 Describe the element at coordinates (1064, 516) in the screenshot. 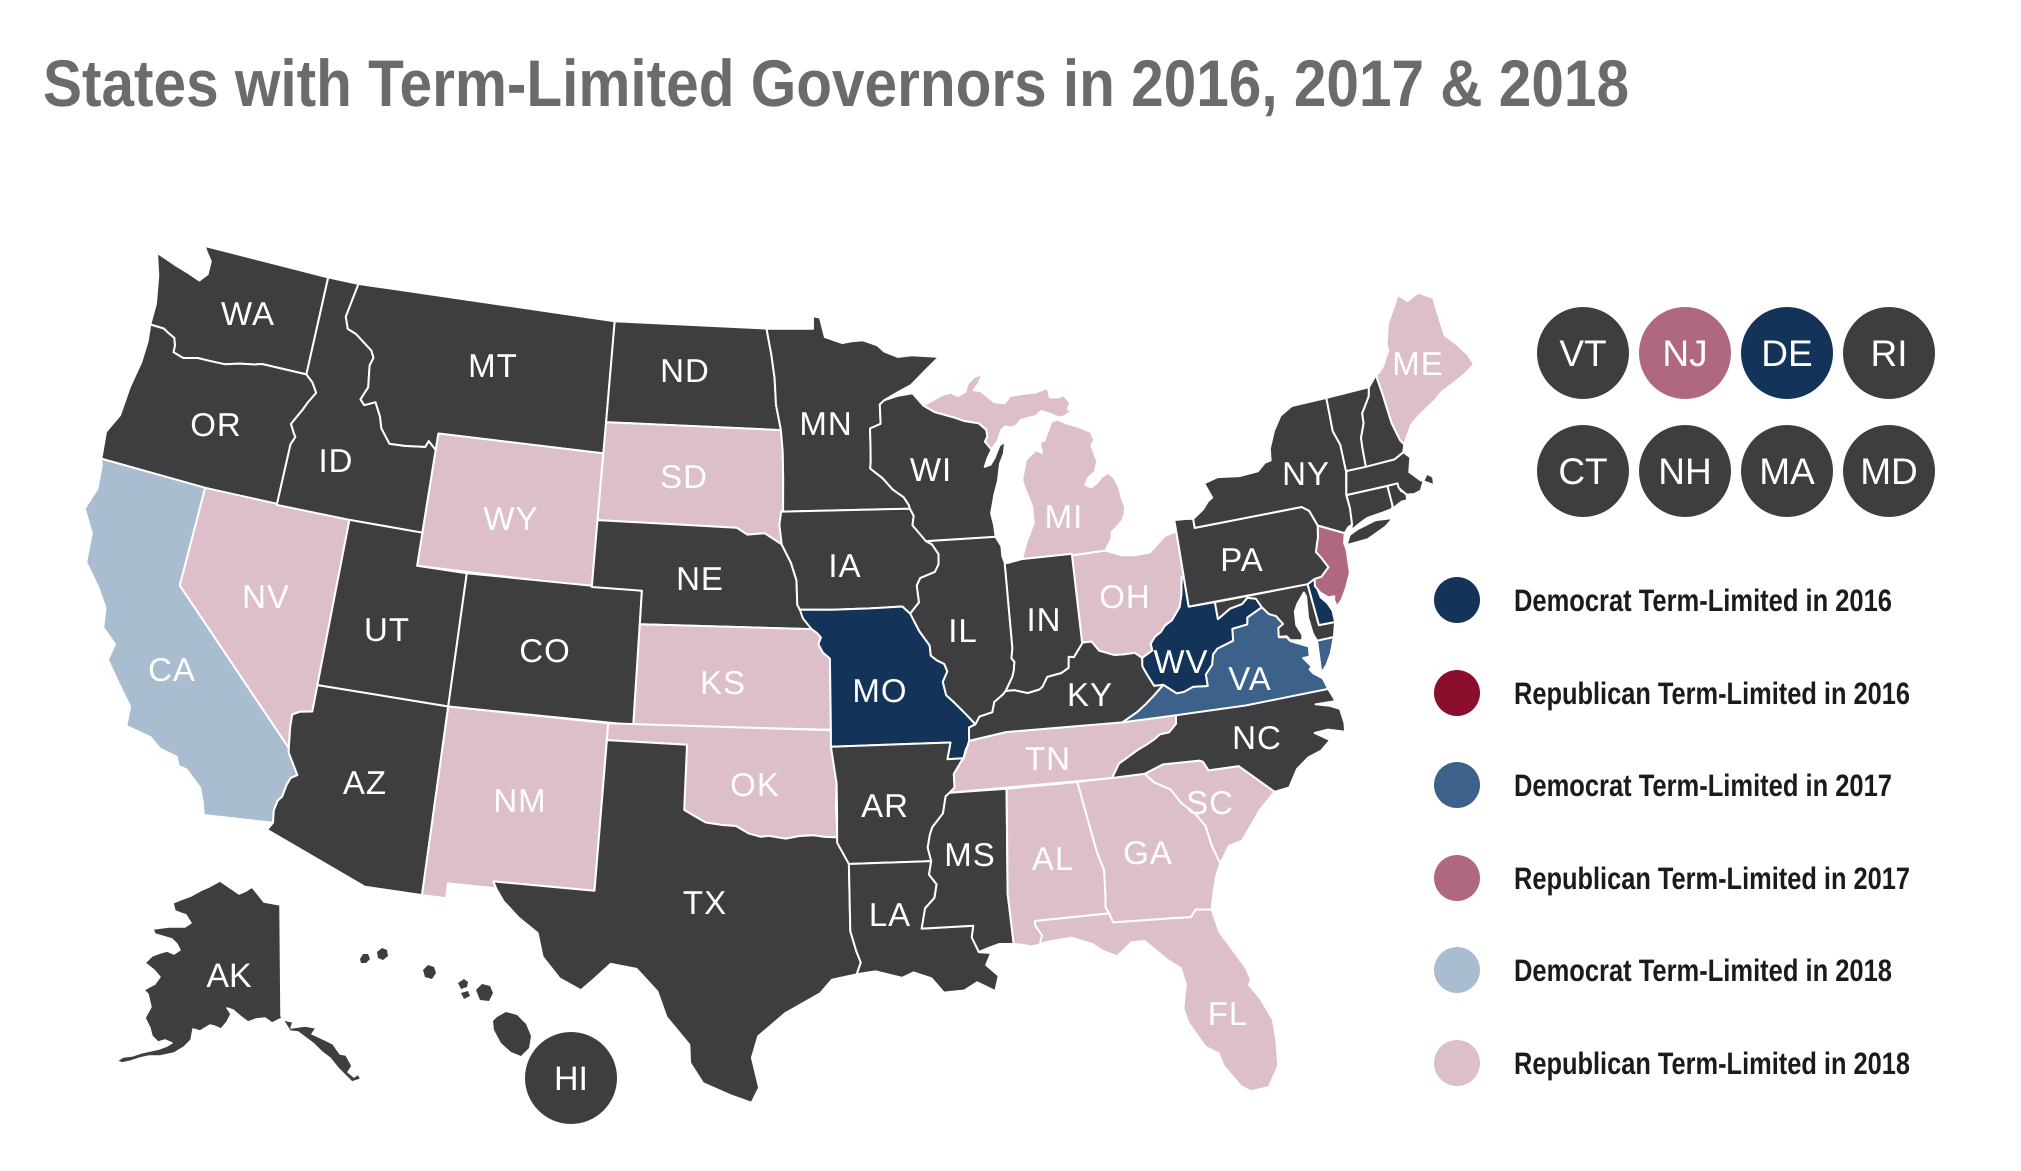

I see `svg-text: MI` at that location.